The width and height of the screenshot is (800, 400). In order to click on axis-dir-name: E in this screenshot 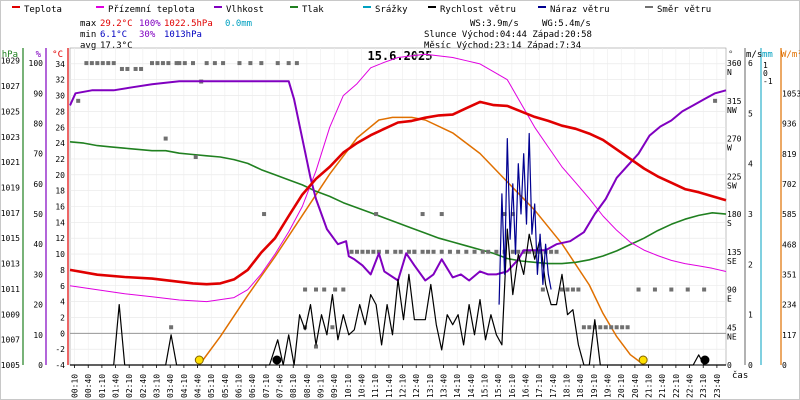, I will do `click(729, 299)`.